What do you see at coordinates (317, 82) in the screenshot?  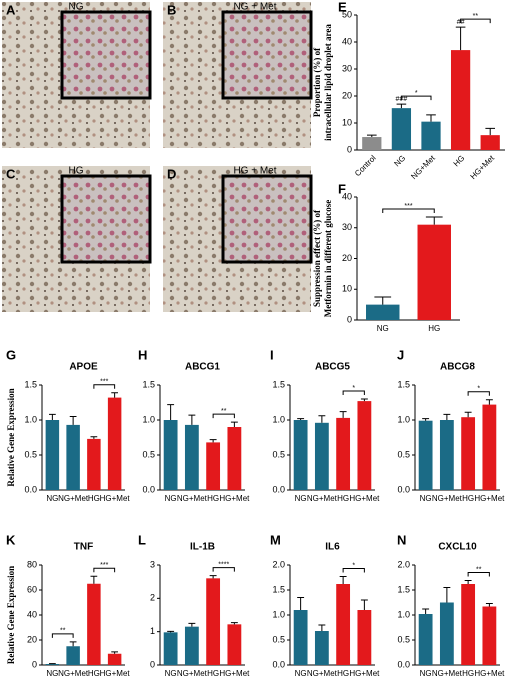 I see `y-axis-label: Proportion (%) of` at bounding box center [317, 82].